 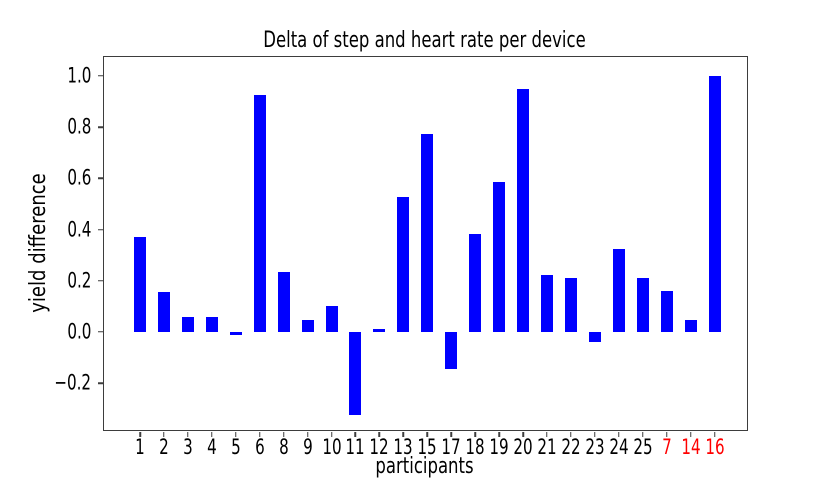 What do you see at coordinates (690, 447) in the screenshot?
I see `x-tick-label: 14` at bounding box center [690, 447].